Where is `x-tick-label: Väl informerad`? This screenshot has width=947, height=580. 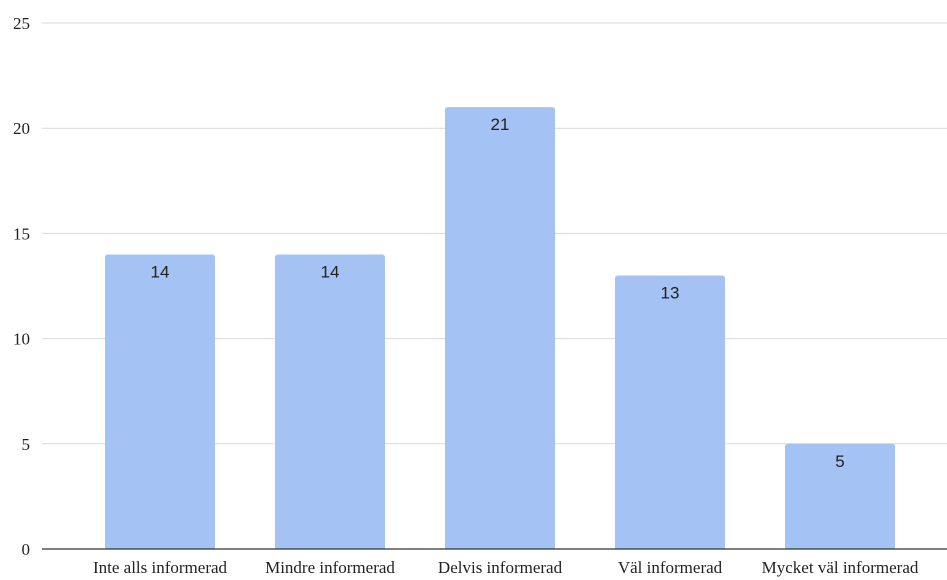 x-tick-label: Väl informerad is located at coordinates (670, 567).